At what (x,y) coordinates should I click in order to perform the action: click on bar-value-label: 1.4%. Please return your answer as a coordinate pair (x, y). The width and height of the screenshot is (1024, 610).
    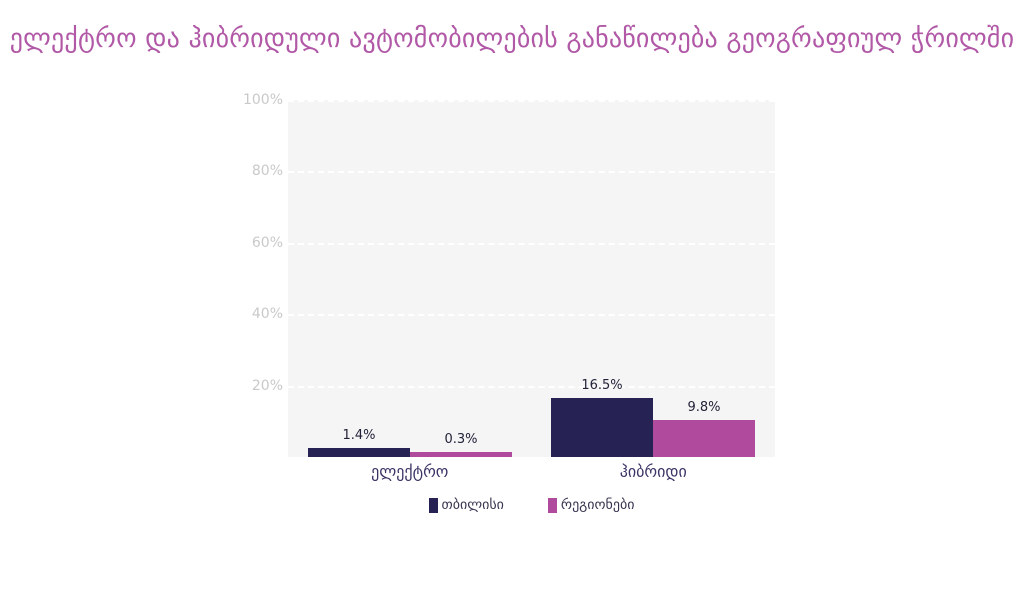
    Looking at the image, I should click on (359, 435).